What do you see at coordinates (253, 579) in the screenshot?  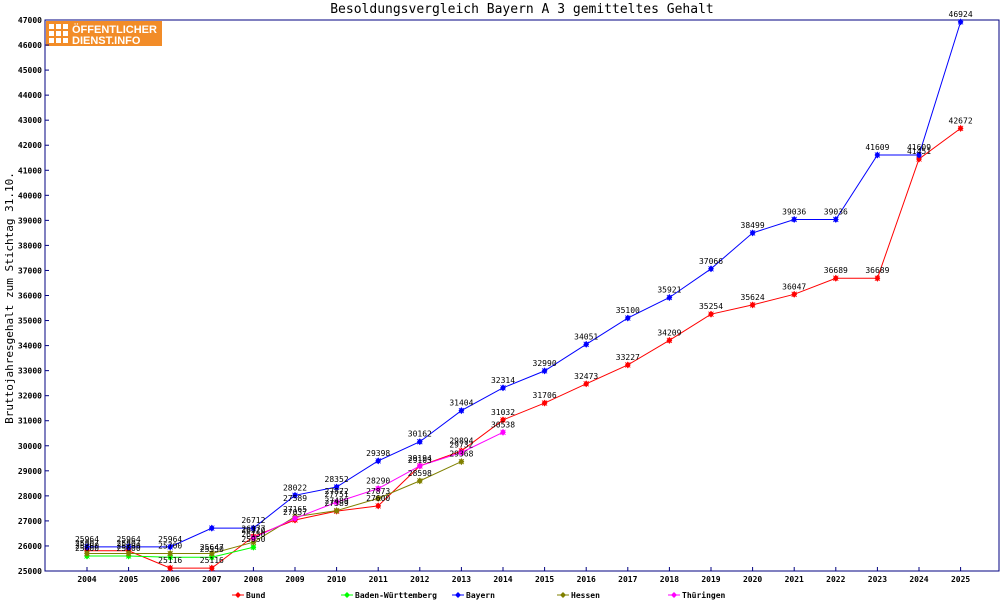 I see `x-tick-label: 2008` at bounding box center [253, 579].